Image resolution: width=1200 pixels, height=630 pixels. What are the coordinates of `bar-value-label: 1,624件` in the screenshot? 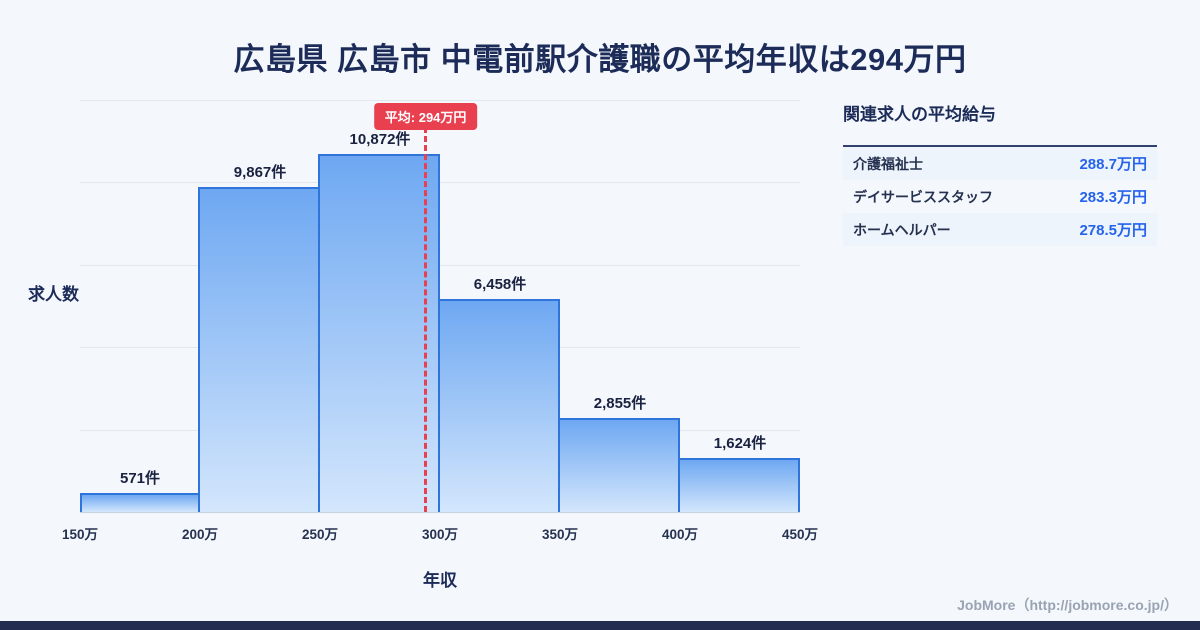 It's located at (740, 443).